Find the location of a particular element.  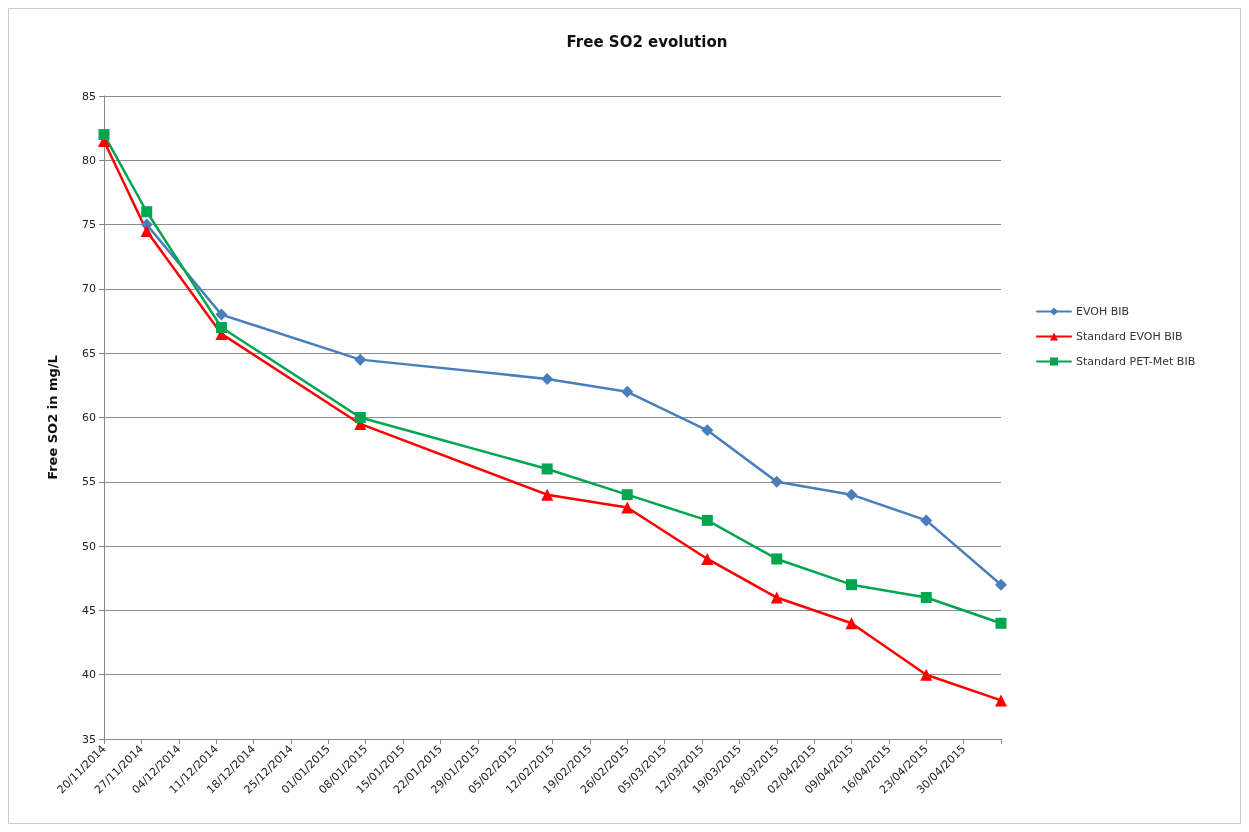

legend-label: EVOH BIB is located at coordinates (1103, 311).